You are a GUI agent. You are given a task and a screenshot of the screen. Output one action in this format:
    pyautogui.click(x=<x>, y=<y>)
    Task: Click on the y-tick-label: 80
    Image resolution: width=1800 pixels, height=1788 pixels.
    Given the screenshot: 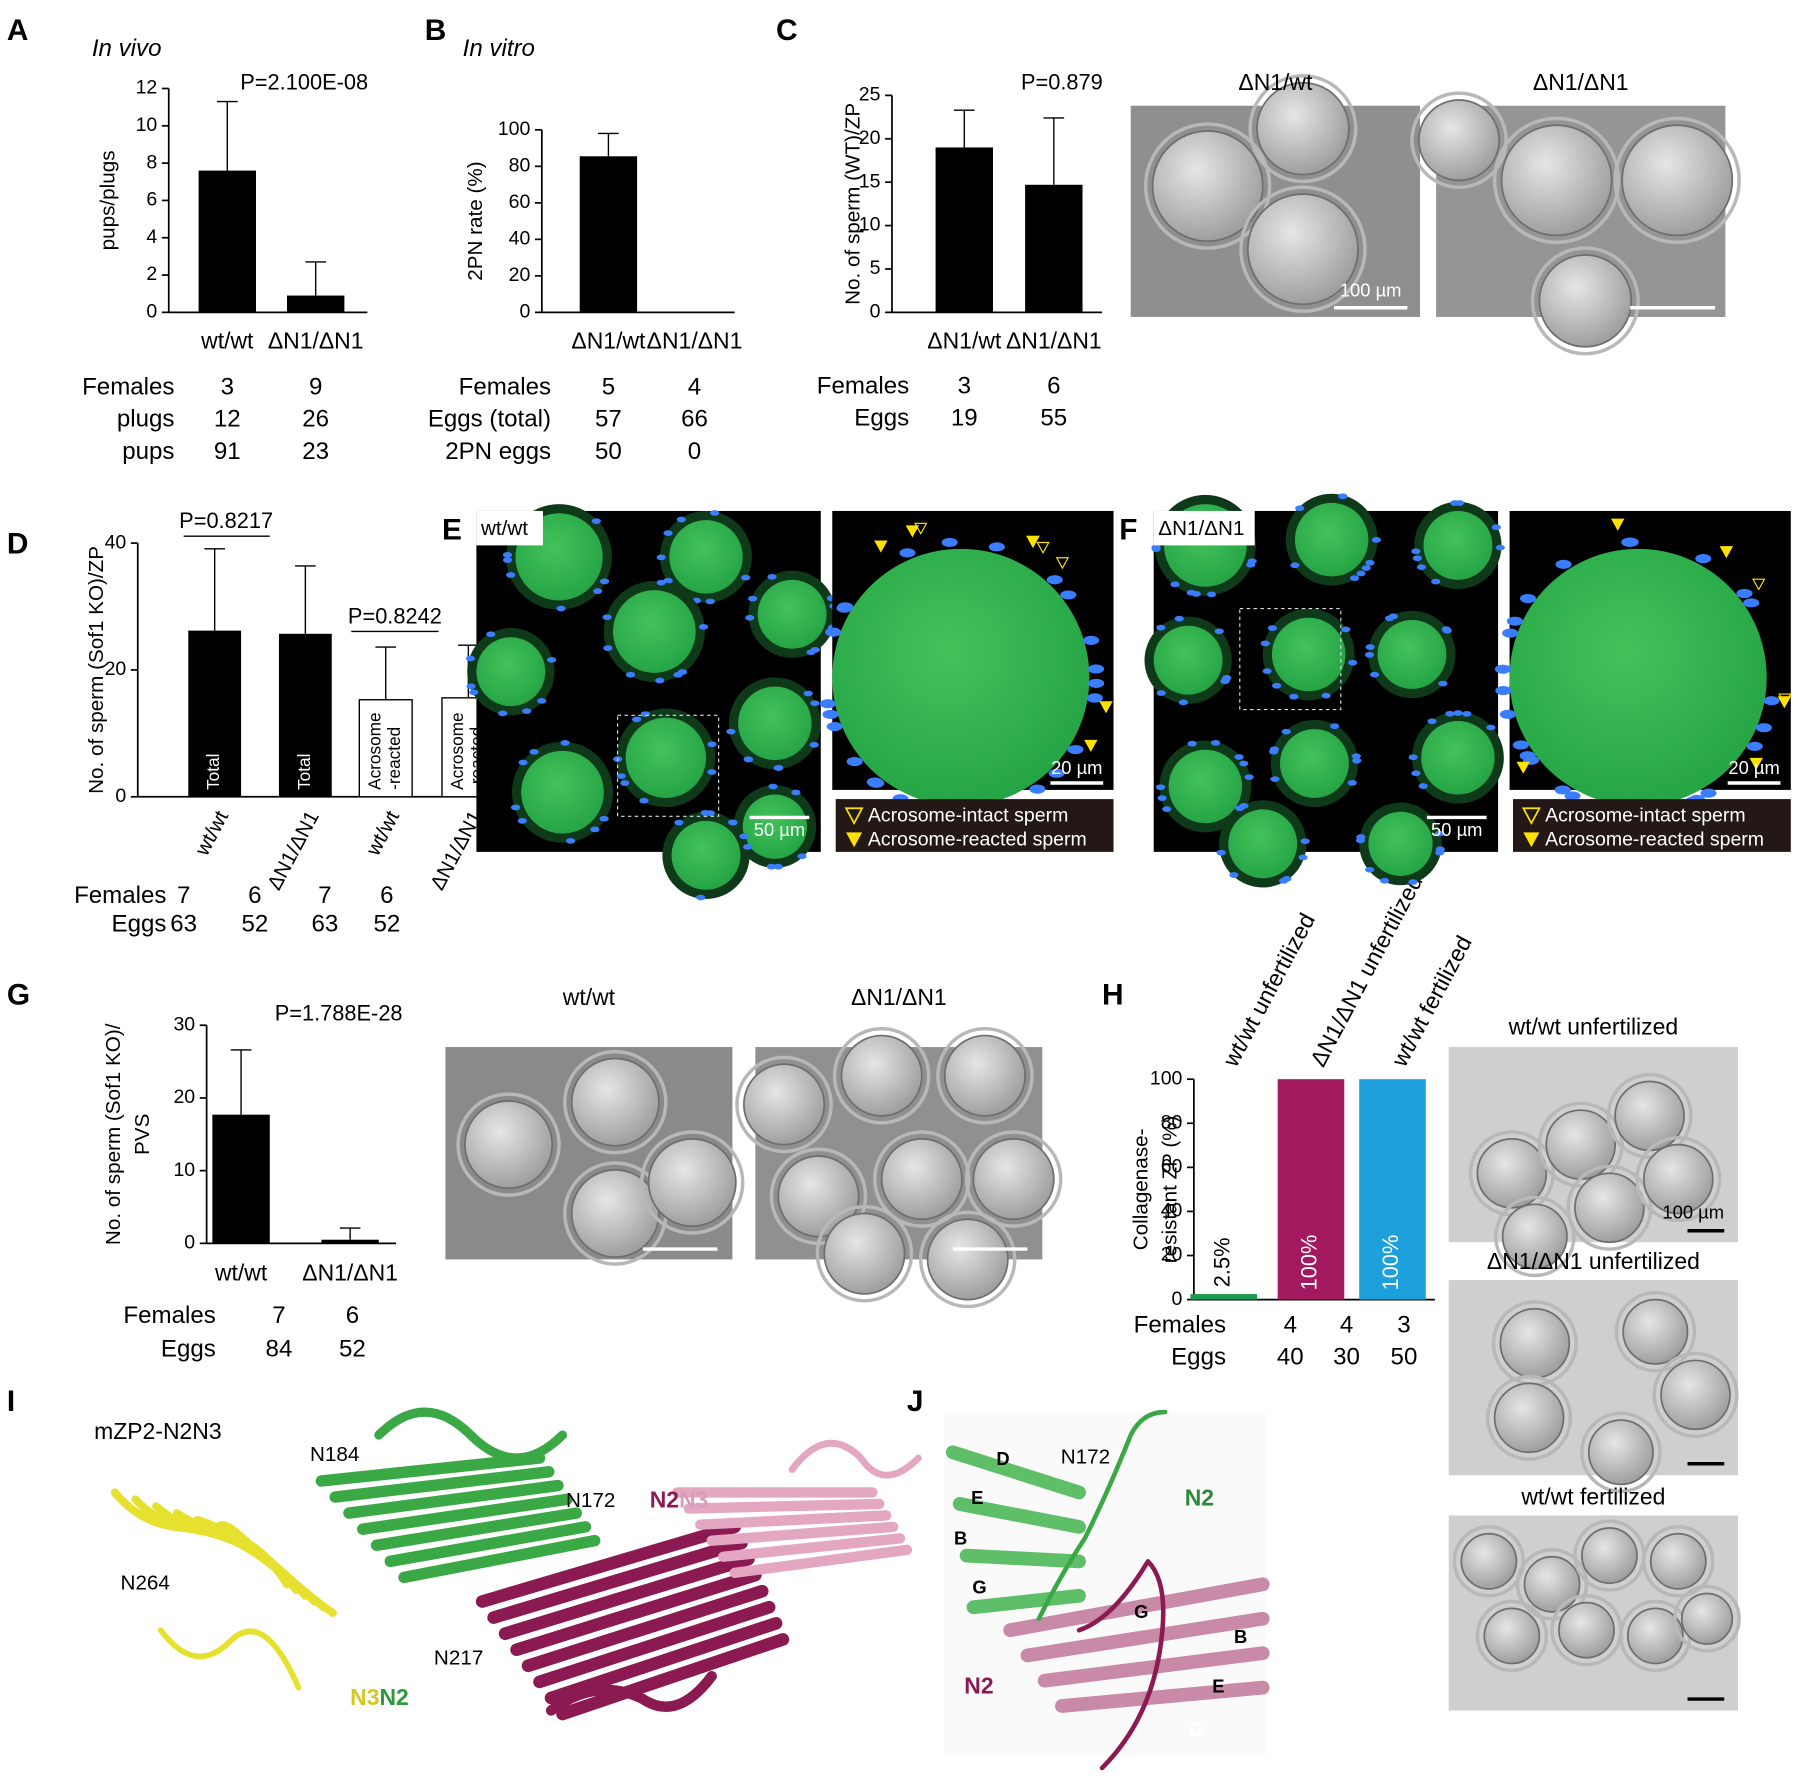 What is the action you would take?
    pyautogui.click(x=520, y=165)
    